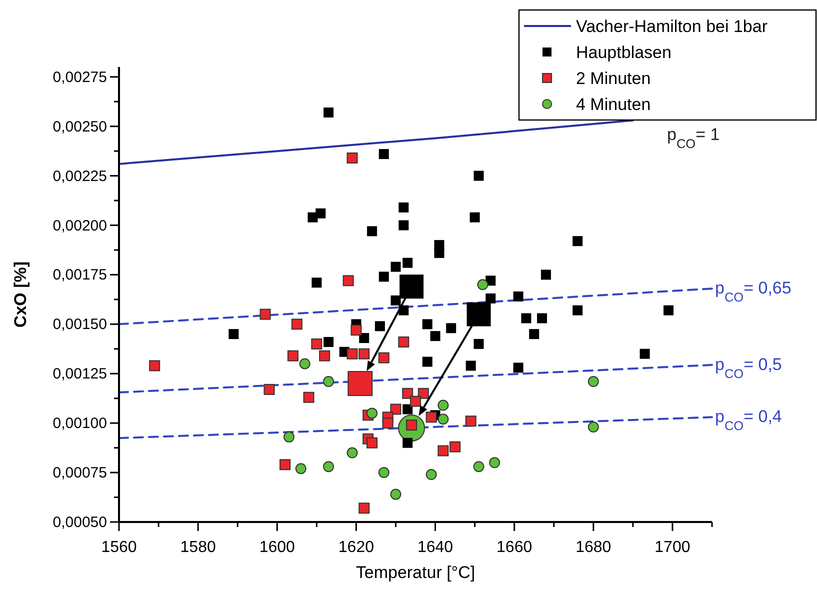 The image size is (817, 590). I want to click on y-tick-label: 0,00250, so click(79, 127).